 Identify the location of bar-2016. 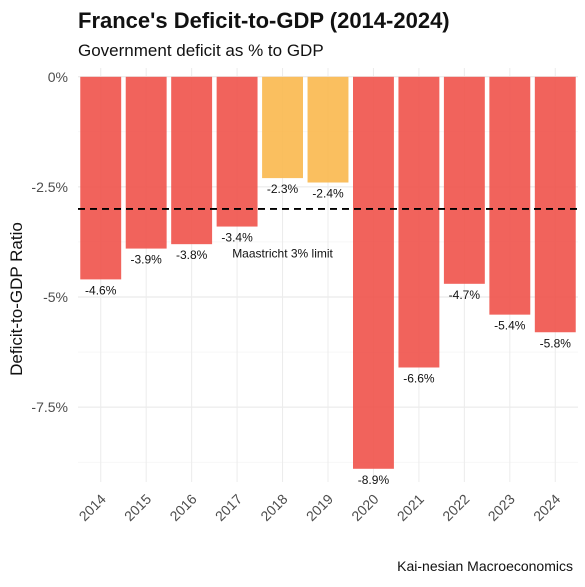
(192, 160).